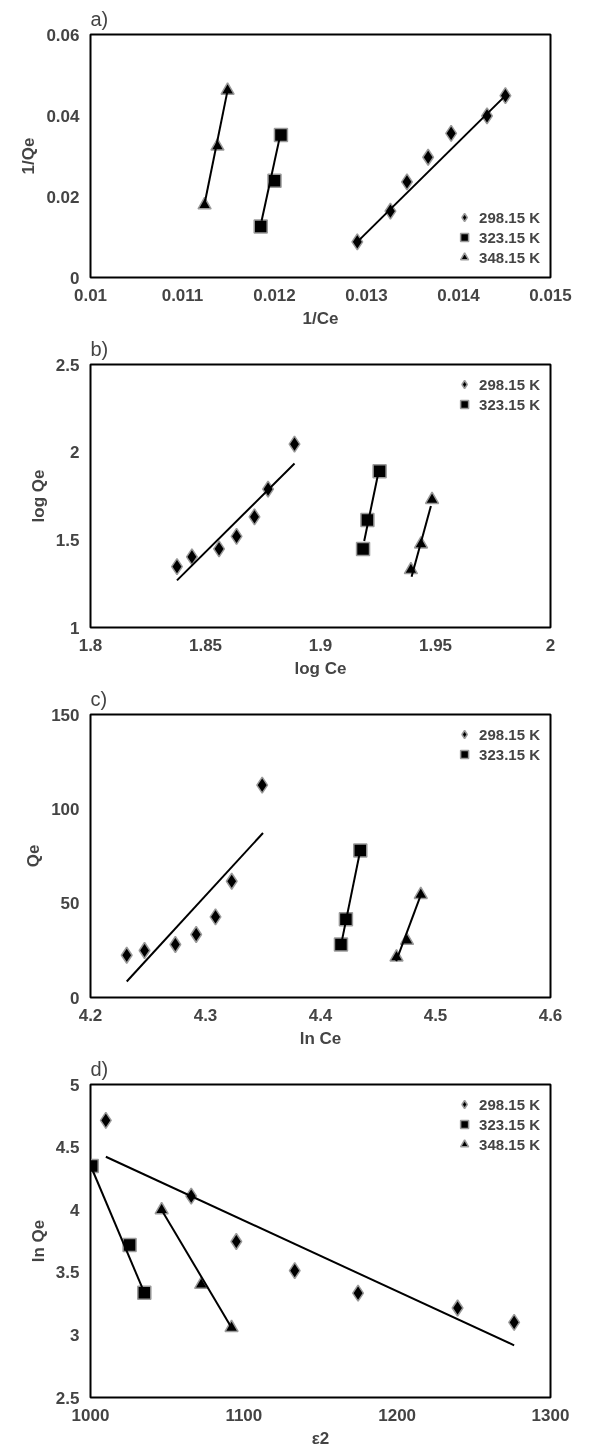 Image resolution: width=600 pixels, height=1456 pixels. What do you see at coordinates (75, 628) in the screenshot?
I see `y-tick-label: 1` at bounding box center [75, 628].